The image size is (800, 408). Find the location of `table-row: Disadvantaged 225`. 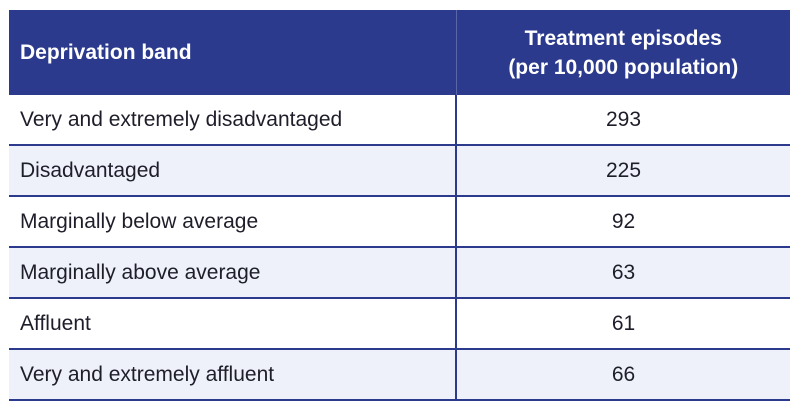

table-row: Disadvantaged 225 is located at coordinates (399, 171).